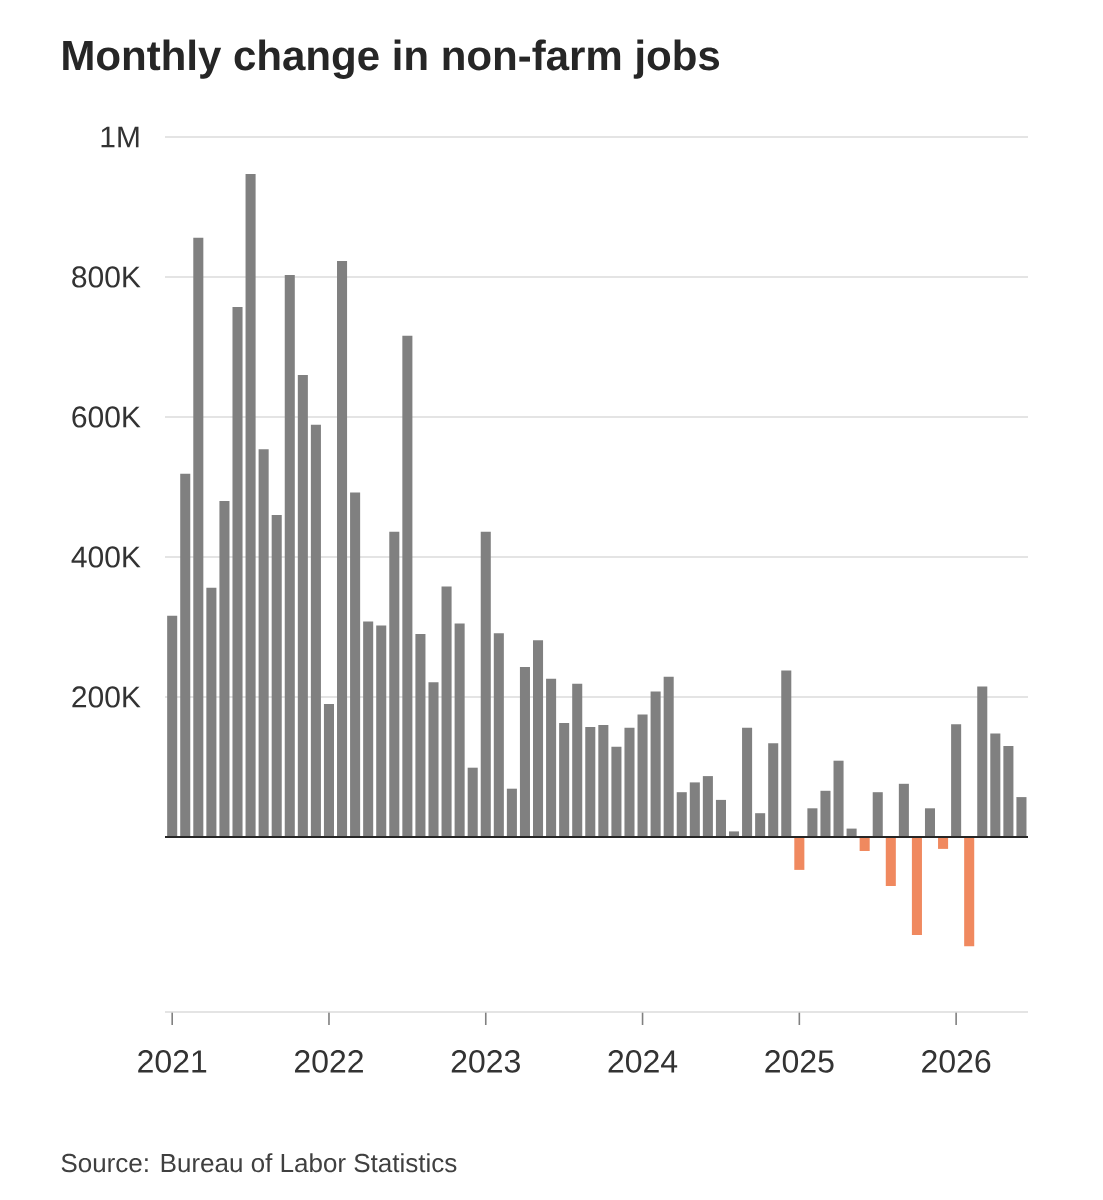  Describe the element at coordinates (106, 557) in the screenshot. I see `y-tick-label: 400K` at that location.